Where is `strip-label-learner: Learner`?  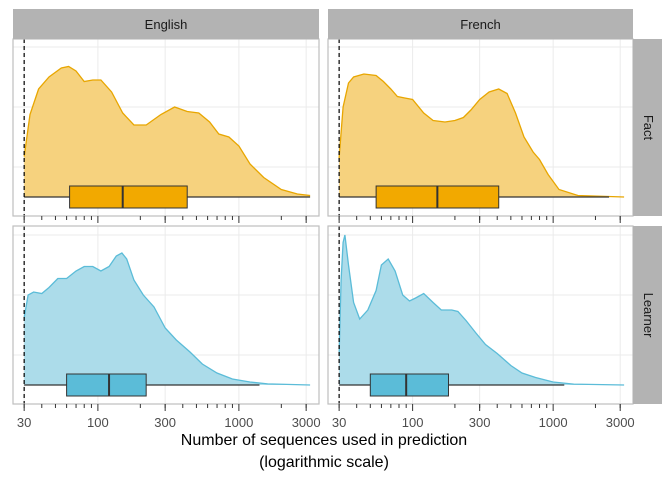 strip-label-learner: Learner is located at coordinates (648, 315).